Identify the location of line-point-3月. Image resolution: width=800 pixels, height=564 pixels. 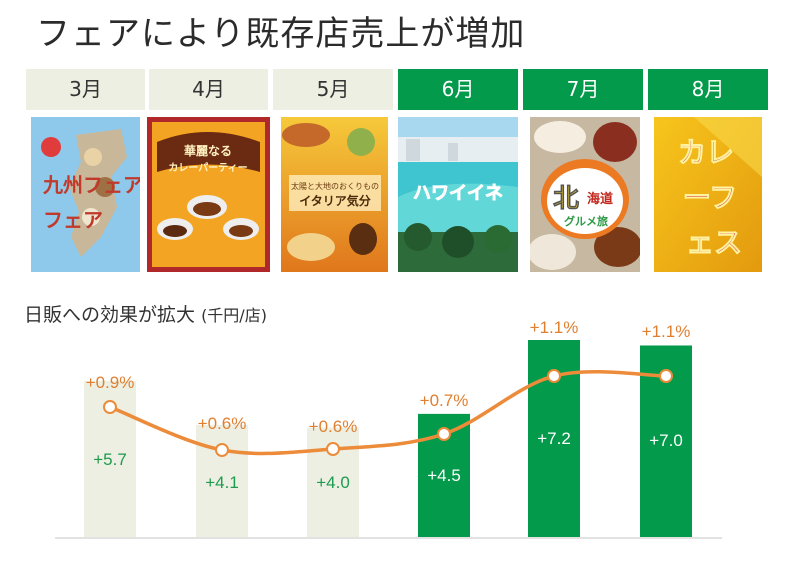
(110, 407).